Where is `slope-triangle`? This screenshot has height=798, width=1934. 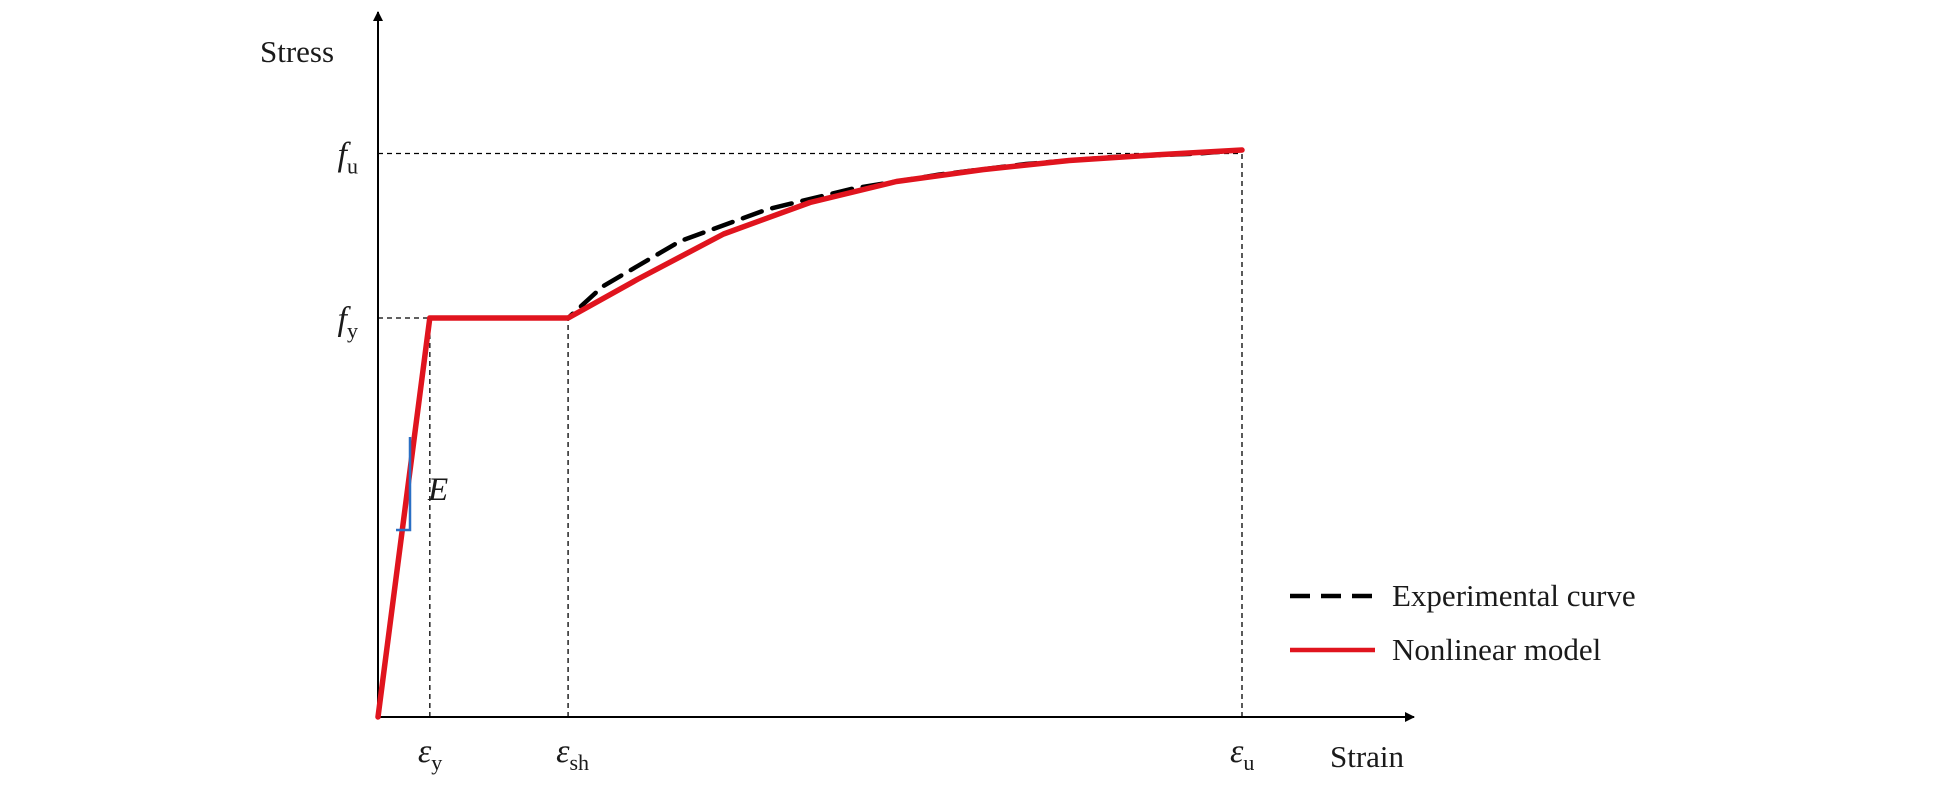
slope-triangle is located at coordinates (404, 484).